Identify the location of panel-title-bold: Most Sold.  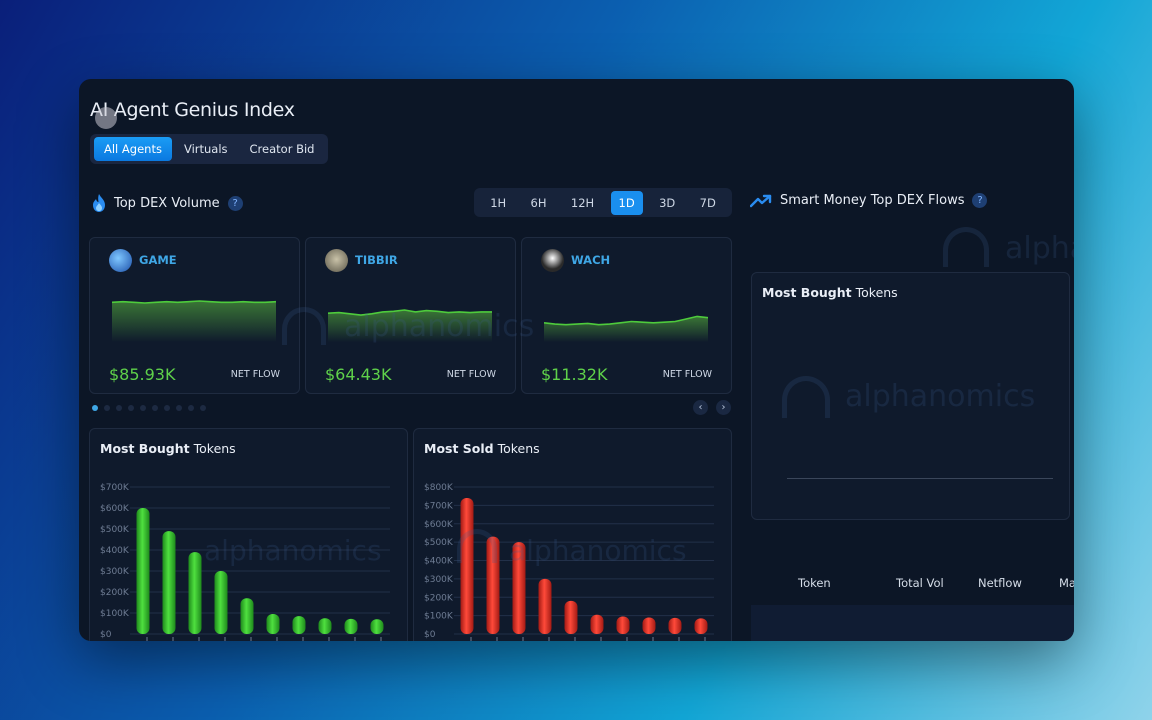
(459, 448).